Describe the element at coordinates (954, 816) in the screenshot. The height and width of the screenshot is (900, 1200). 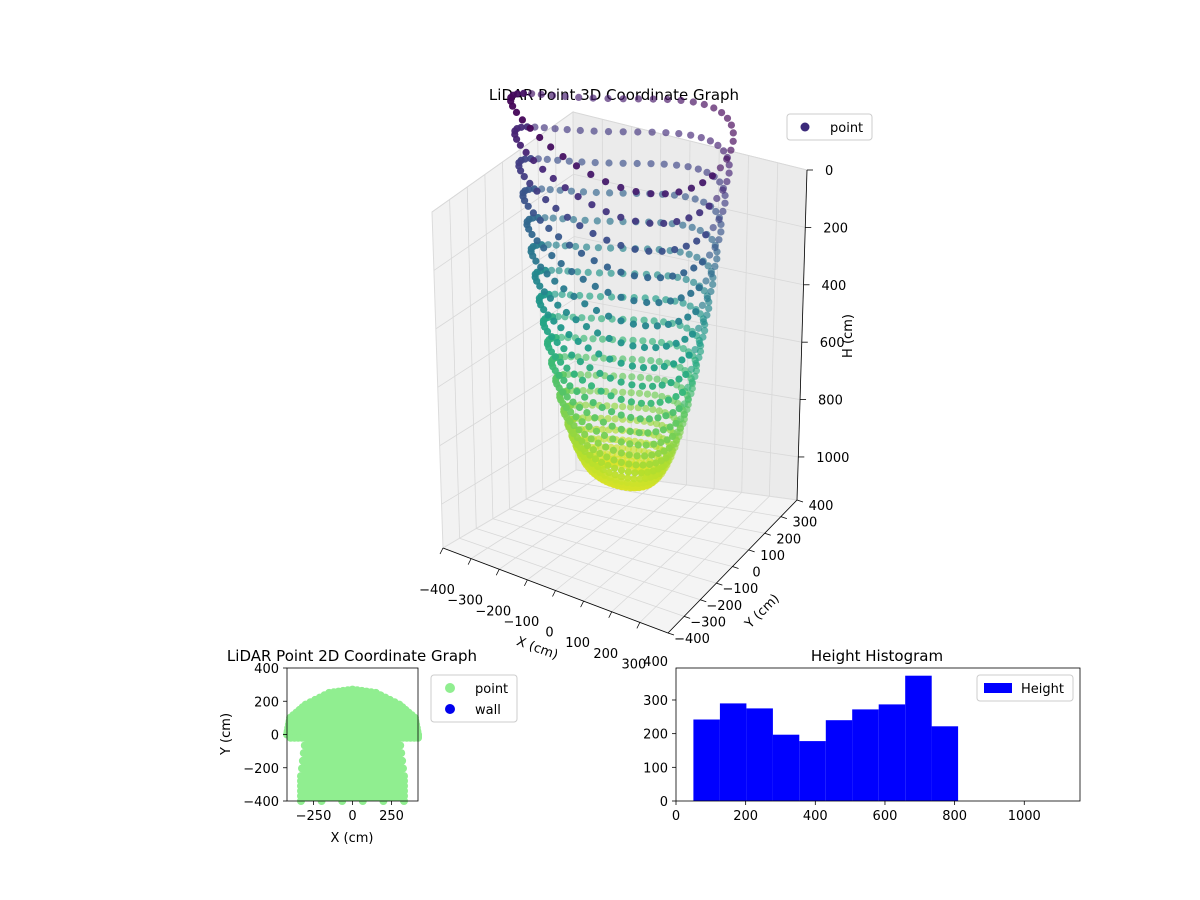
I see `x-tick-label-hist: 800` at that location.